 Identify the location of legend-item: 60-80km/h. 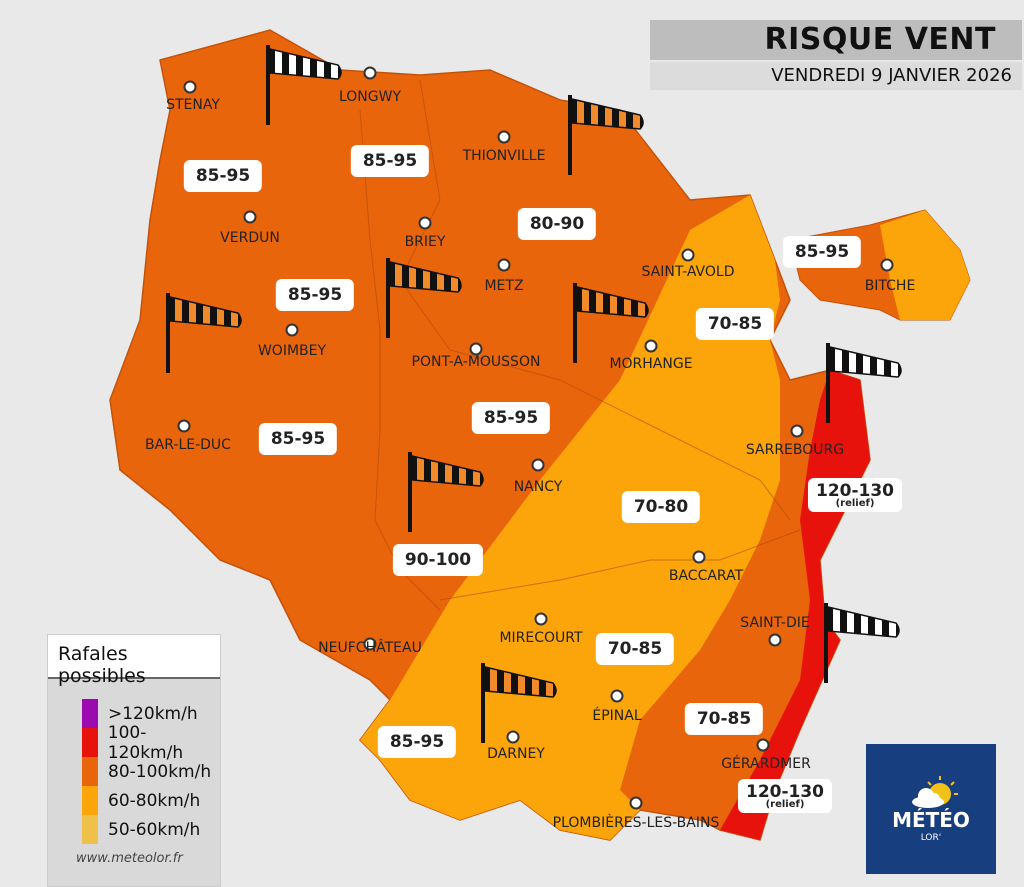
(141, 800).